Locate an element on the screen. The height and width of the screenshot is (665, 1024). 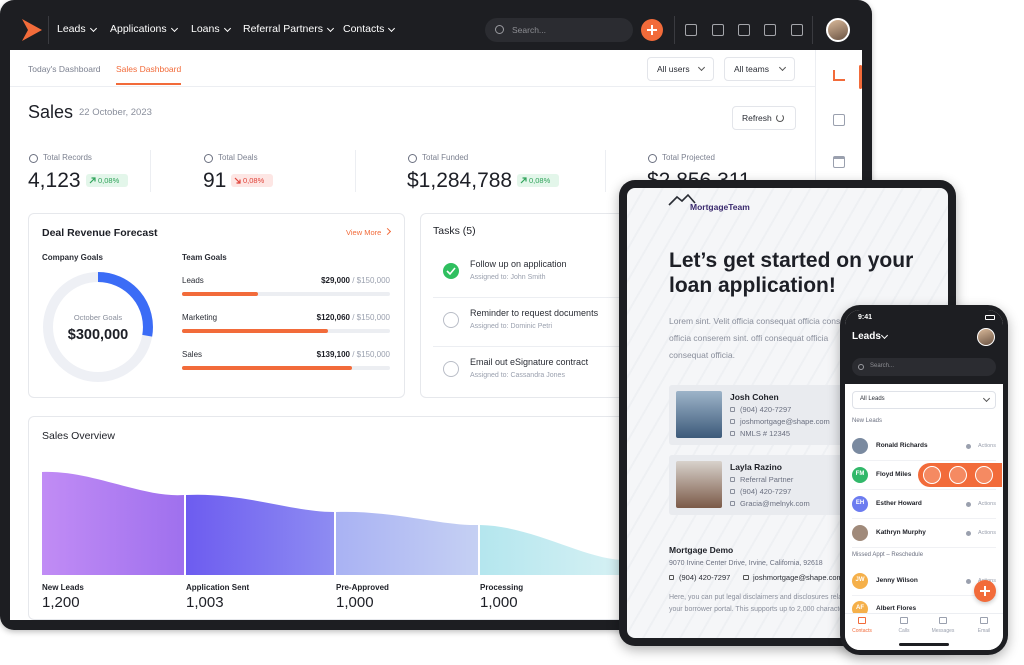
search-icon is located at coordinates (499, 29).